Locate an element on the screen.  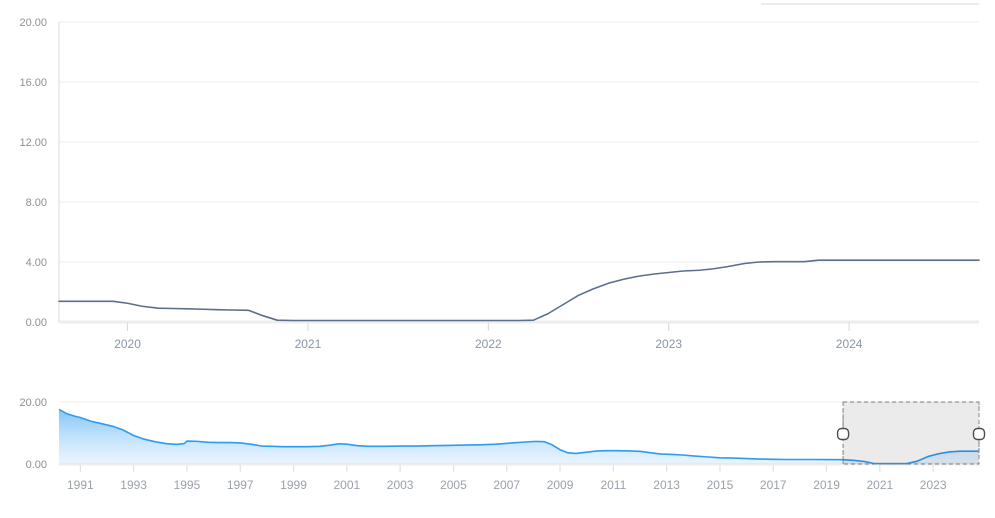
navigator-x-tick-label: 2001 is located at coordinates (346, 485).